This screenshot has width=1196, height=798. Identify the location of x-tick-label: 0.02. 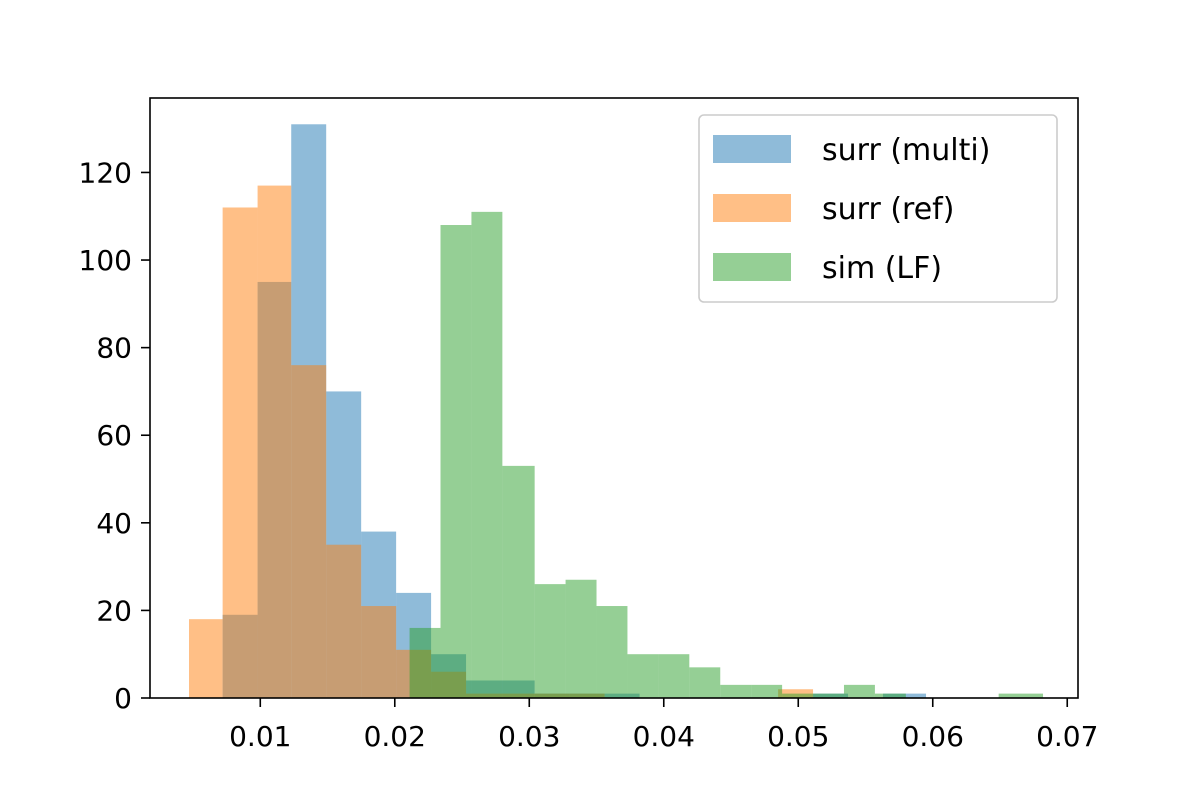
(395, 736).